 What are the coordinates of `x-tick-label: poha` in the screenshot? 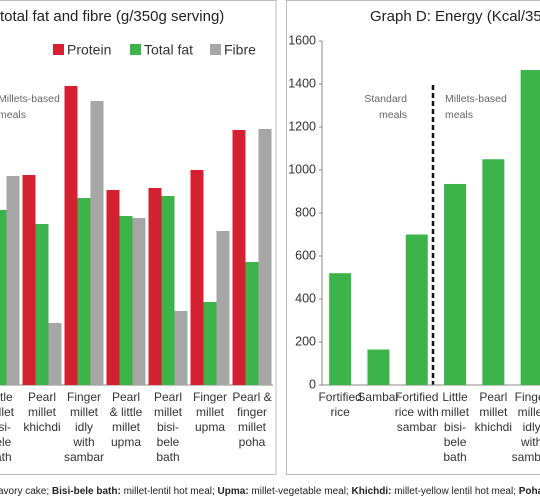 It's located at (252, 442).